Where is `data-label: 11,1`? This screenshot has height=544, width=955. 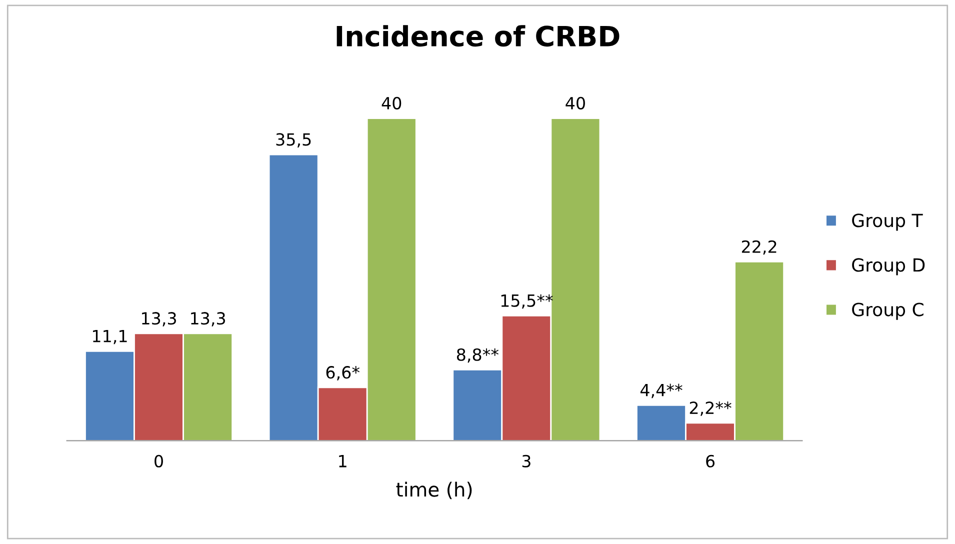
data-label: 11,1 is located at coordinates (110, 337).